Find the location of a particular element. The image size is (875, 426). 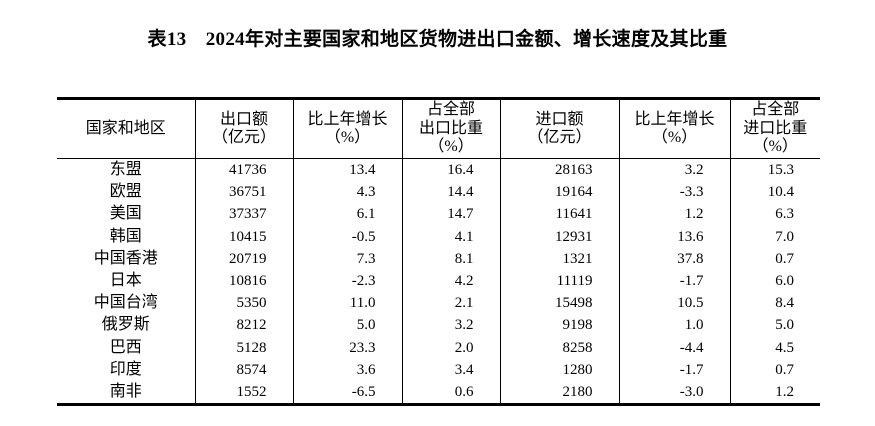

table-row: 中国香港 20719 7.3 8.1 1321 37.8 0.7 is located at coordinates (438, 259).